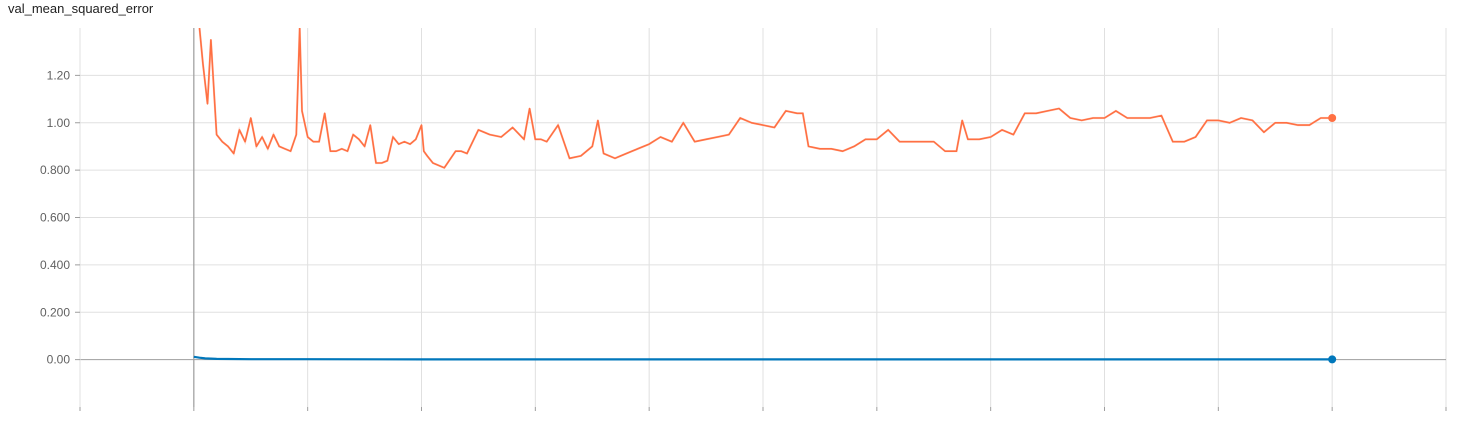 This screenshot has height=421, width=1459. What do you see at coordinates (59, 360) in the screenshot?
I see `y-tick-label: 0.00` at bounding box center [59, 360].